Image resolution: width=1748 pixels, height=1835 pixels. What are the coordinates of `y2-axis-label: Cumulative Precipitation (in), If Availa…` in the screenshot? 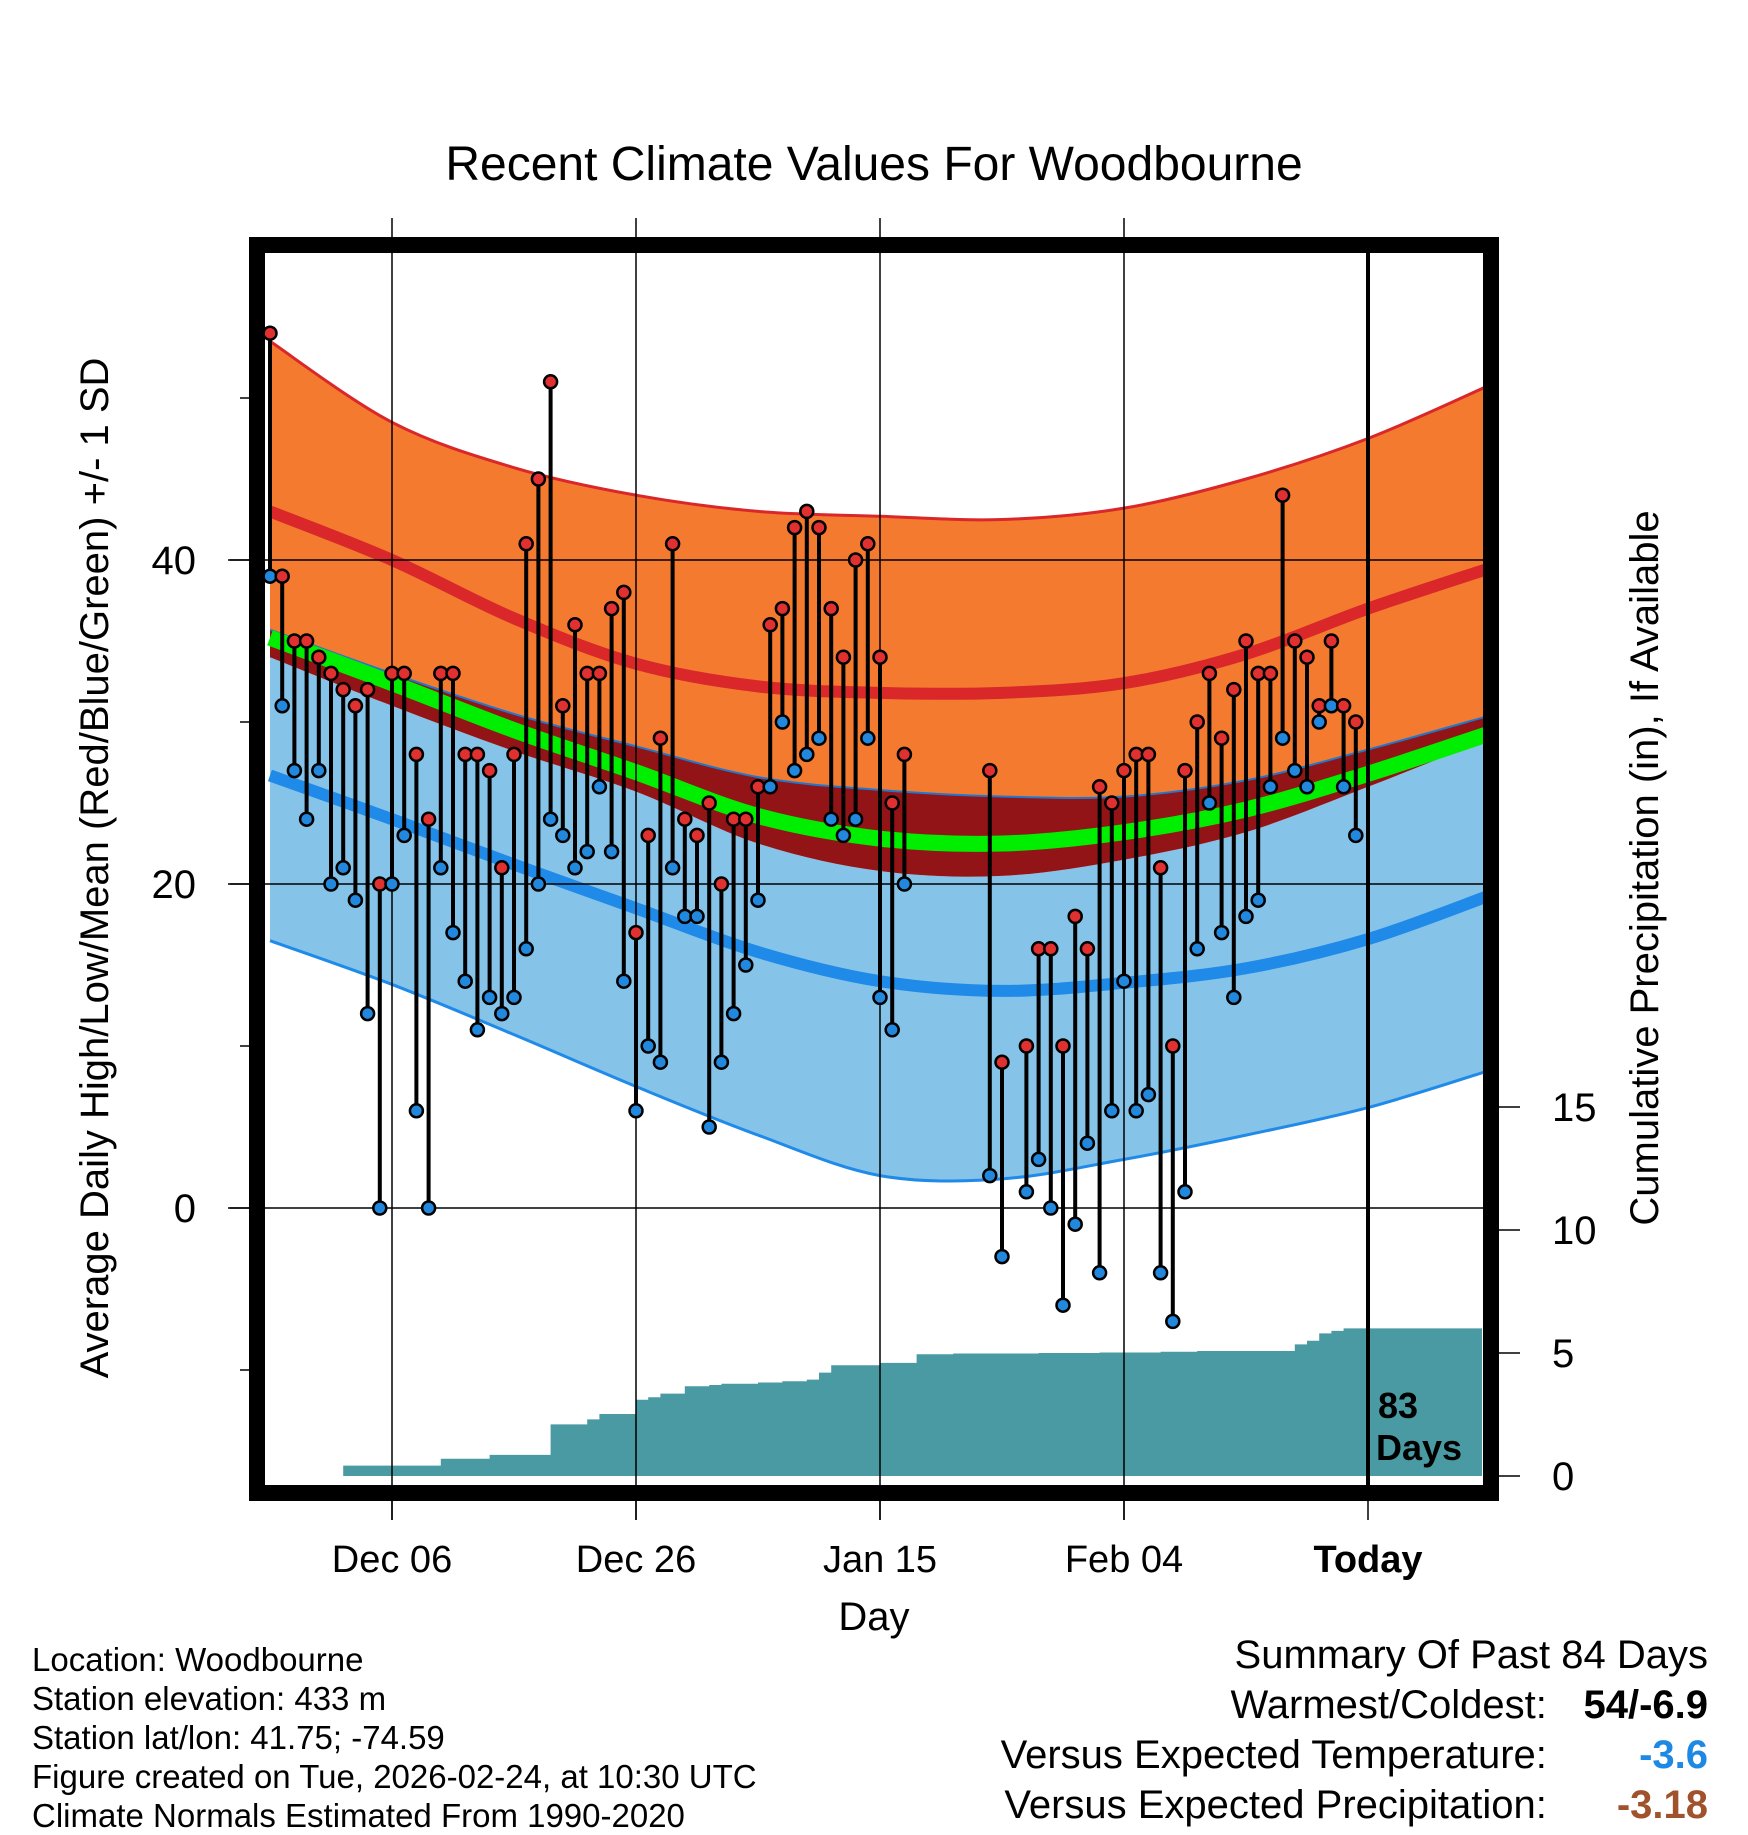 It's located at (1645, 867).